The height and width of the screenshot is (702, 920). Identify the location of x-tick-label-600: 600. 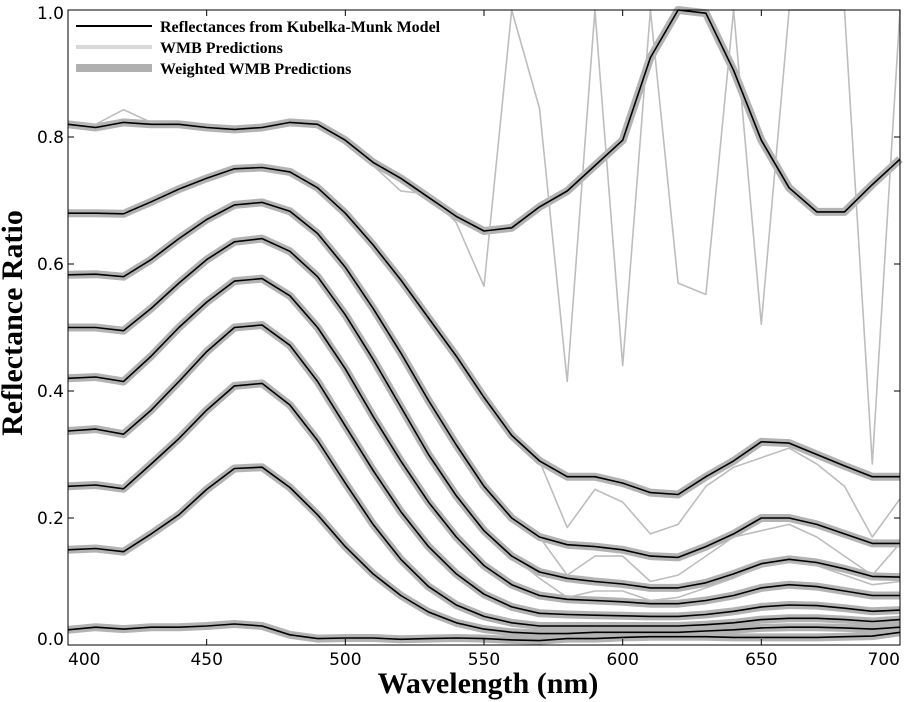
(622, 660).